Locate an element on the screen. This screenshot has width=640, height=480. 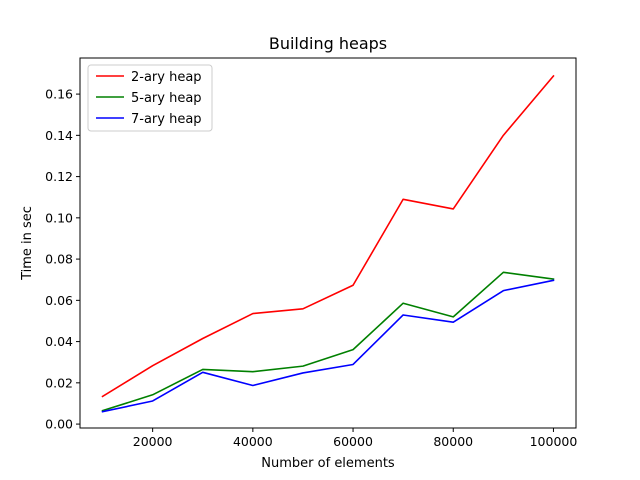
x-axis-label: Number of elements is located at coordinates (328, 463).